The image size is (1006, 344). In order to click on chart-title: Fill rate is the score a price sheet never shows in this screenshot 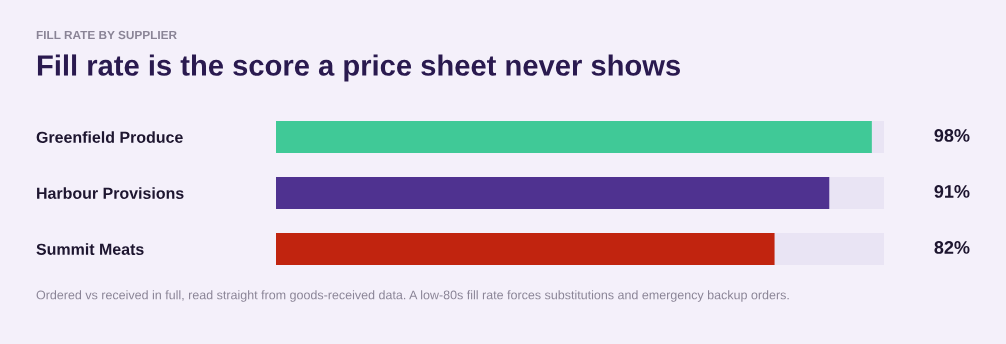, I will do `click(358, 68)`.